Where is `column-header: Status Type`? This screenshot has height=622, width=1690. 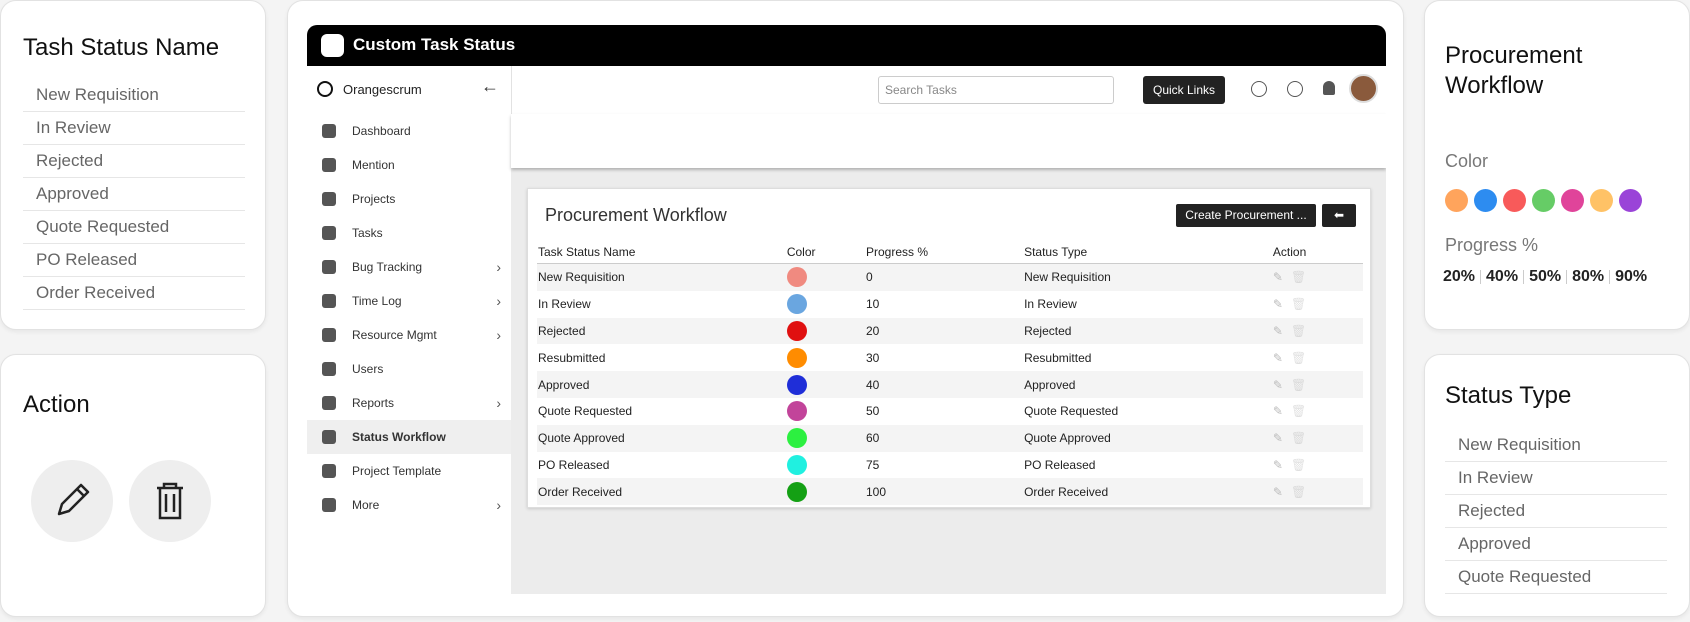 column-header: Status Type is located at coordinates (1147, 252).